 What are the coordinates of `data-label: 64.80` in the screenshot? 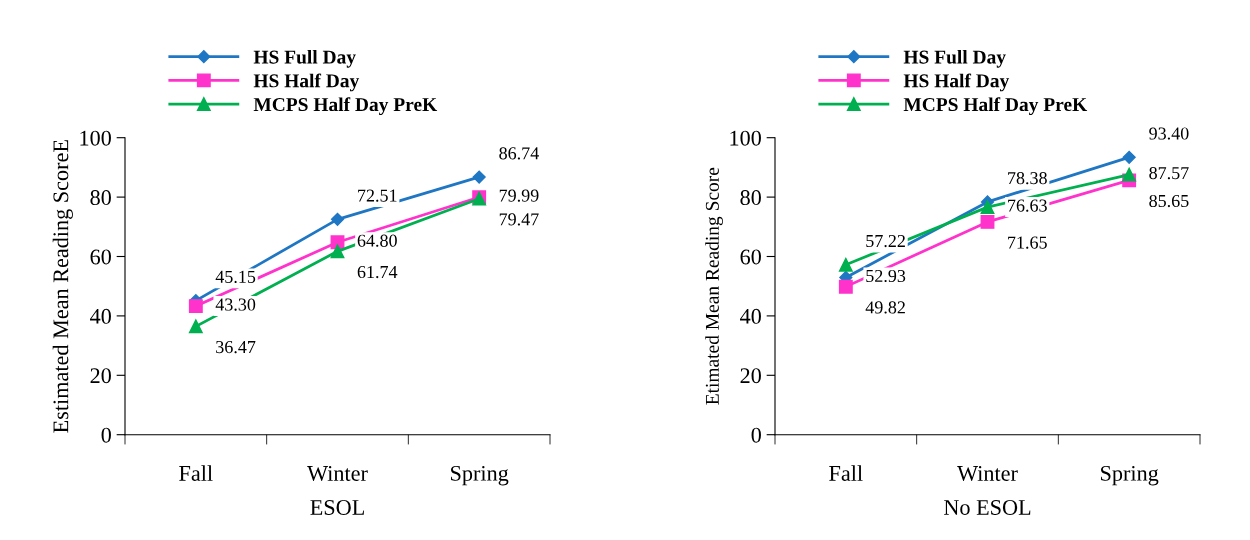 It's located at (377, 240).